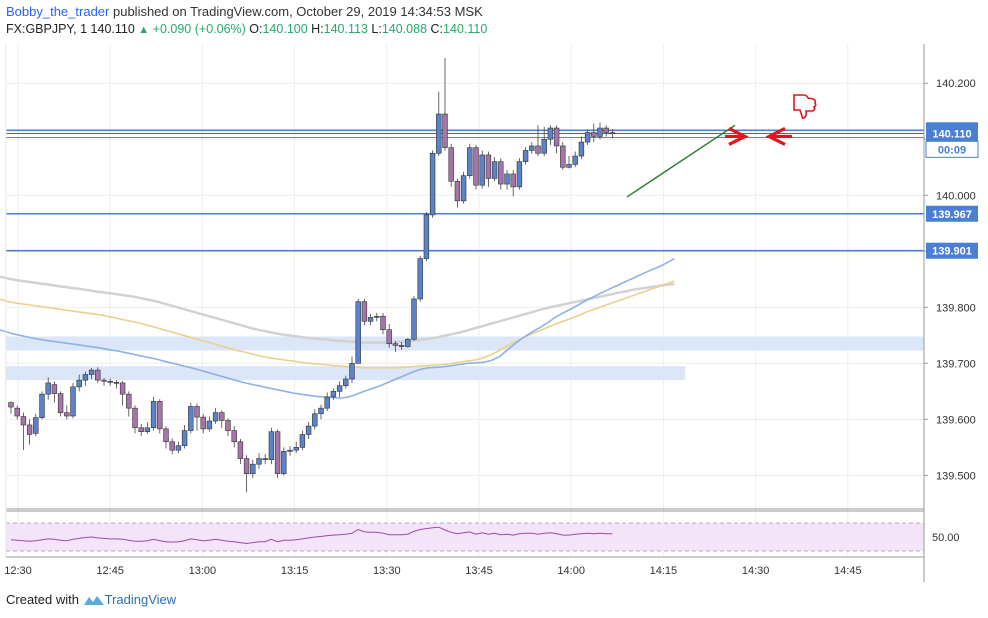 Image resolution: width=988 pixels, height=618 pixels. What do you see at coordinates (42, 599) in the screenshot?
I see `footer-created-with: Created with` at bounding box center [42, 599].